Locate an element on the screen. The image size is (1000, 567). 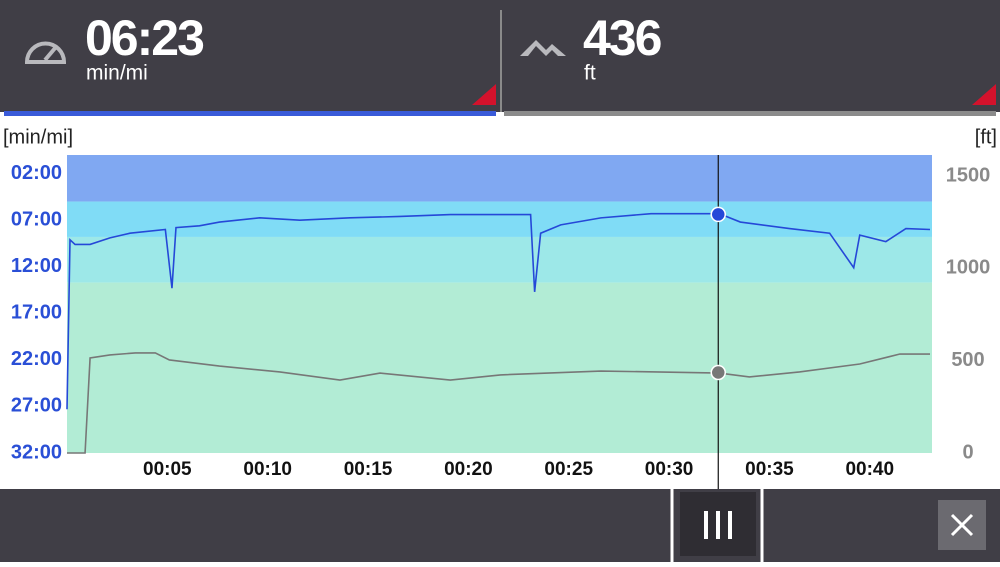
gauge-needle is located at coordinates (50, 53).